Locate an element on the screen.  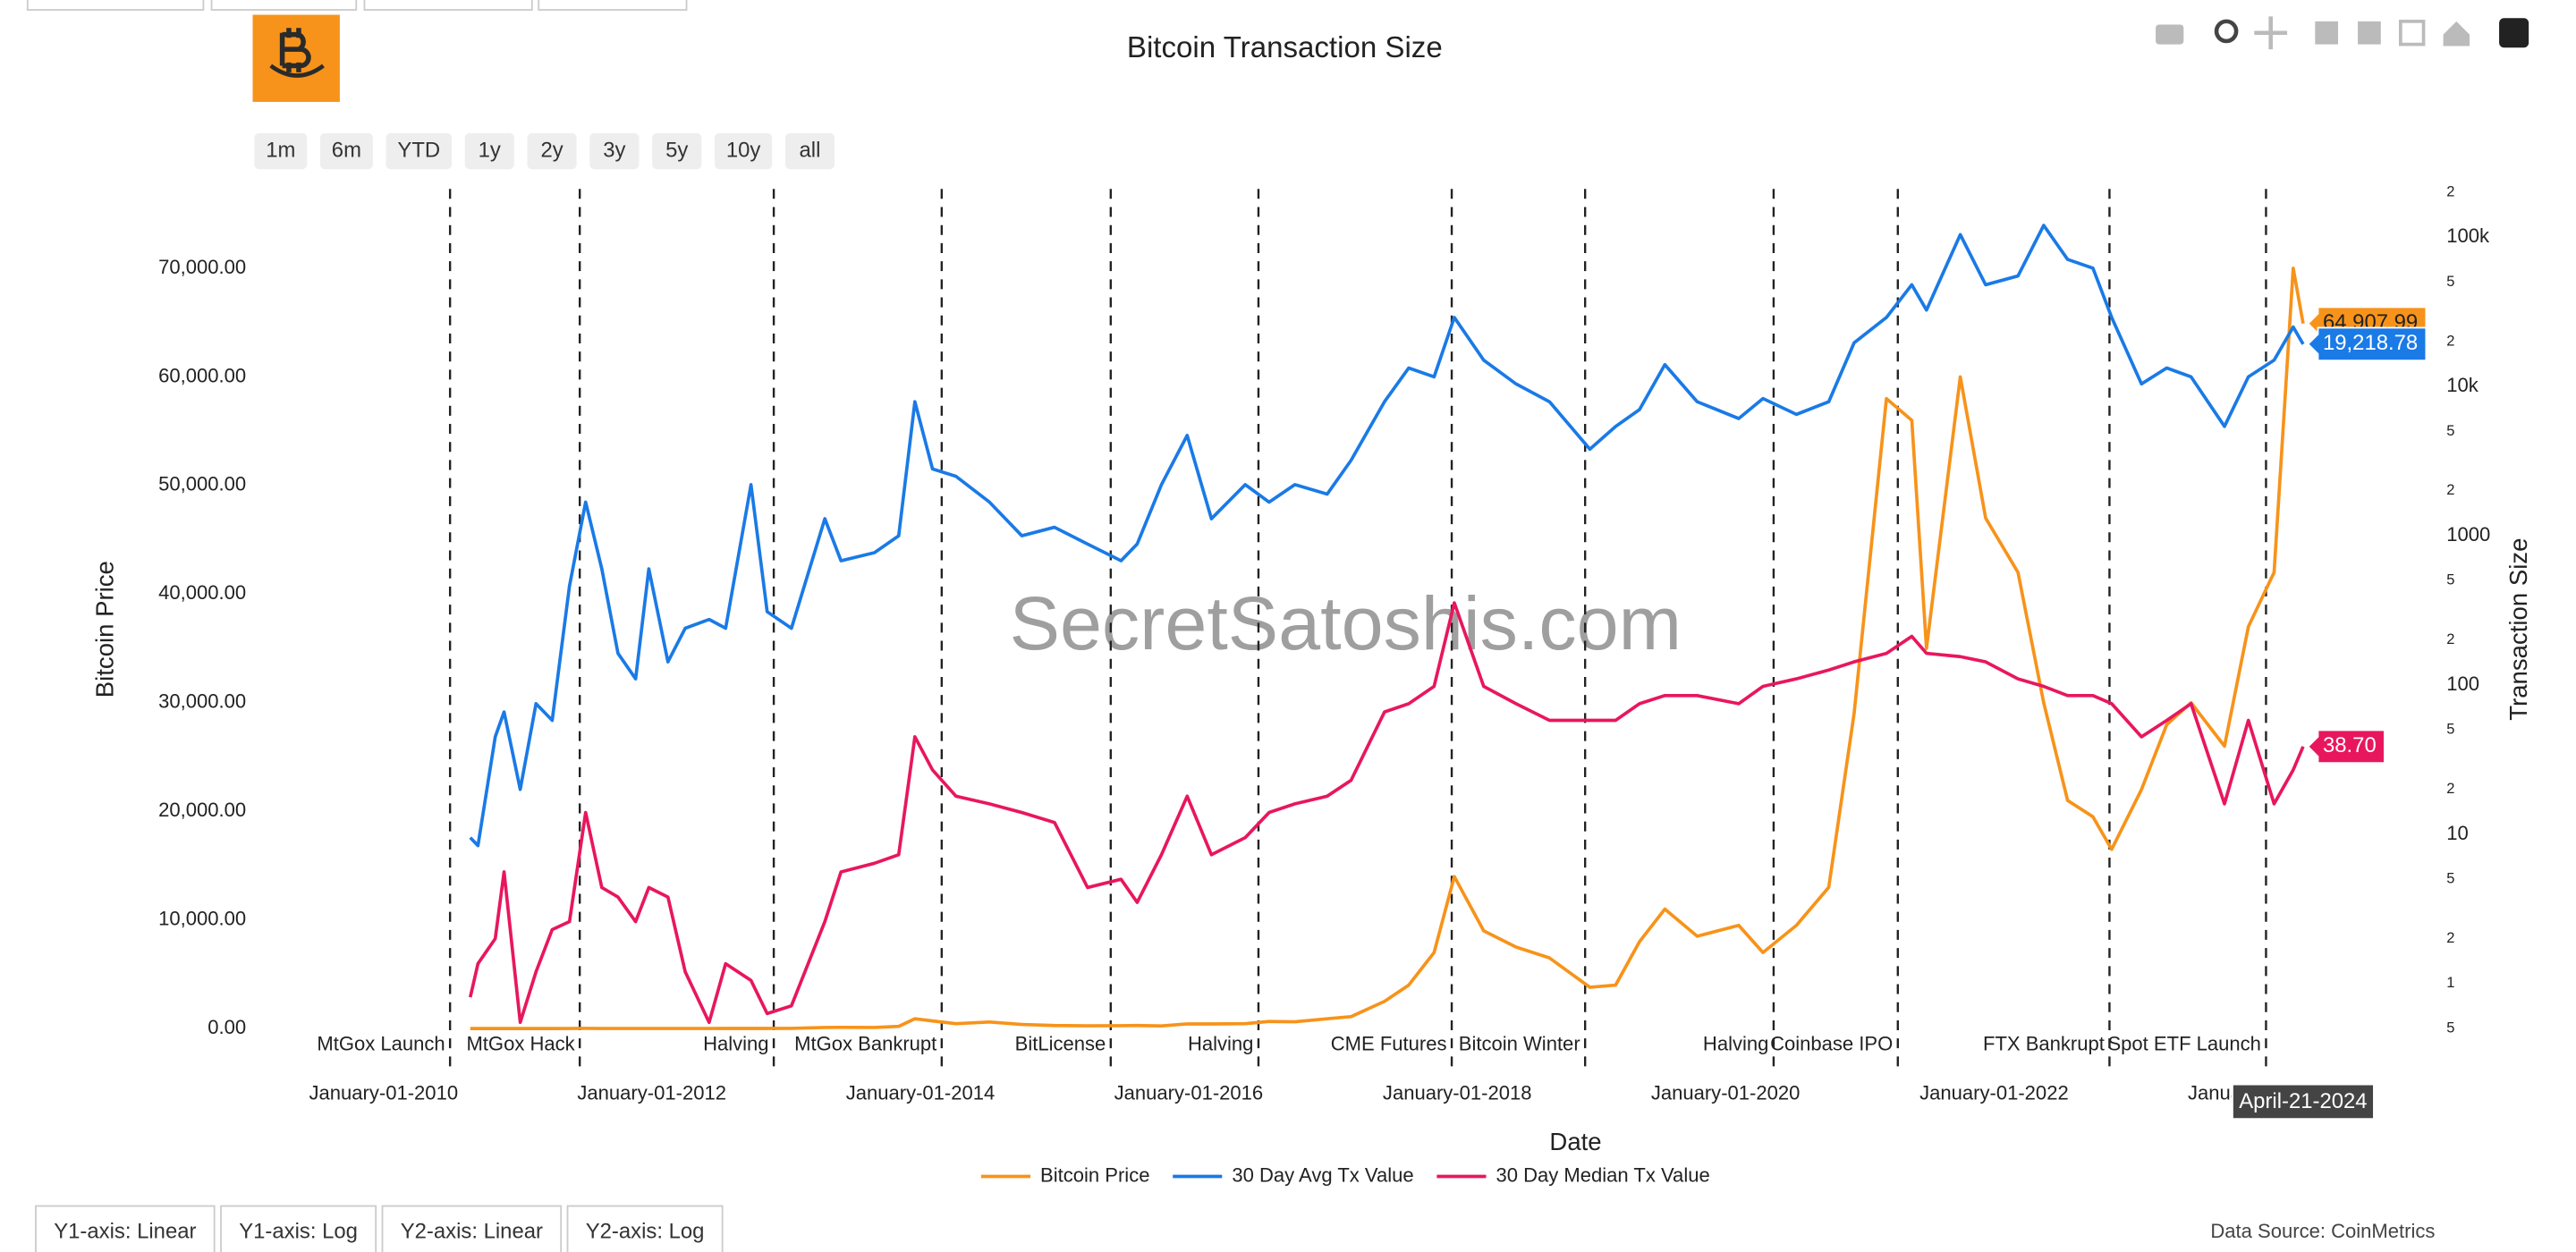
range-button-label: 2y is located at coordinates (551, 150).